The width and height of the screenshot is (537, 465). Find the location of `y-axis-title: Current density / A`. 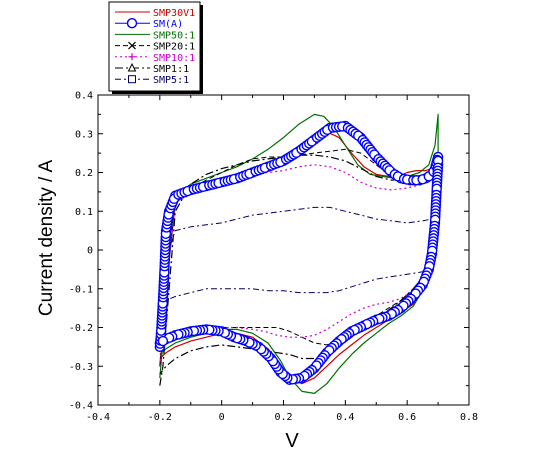

y-axis-title: Current density / A is located at coordinates (46, 238).